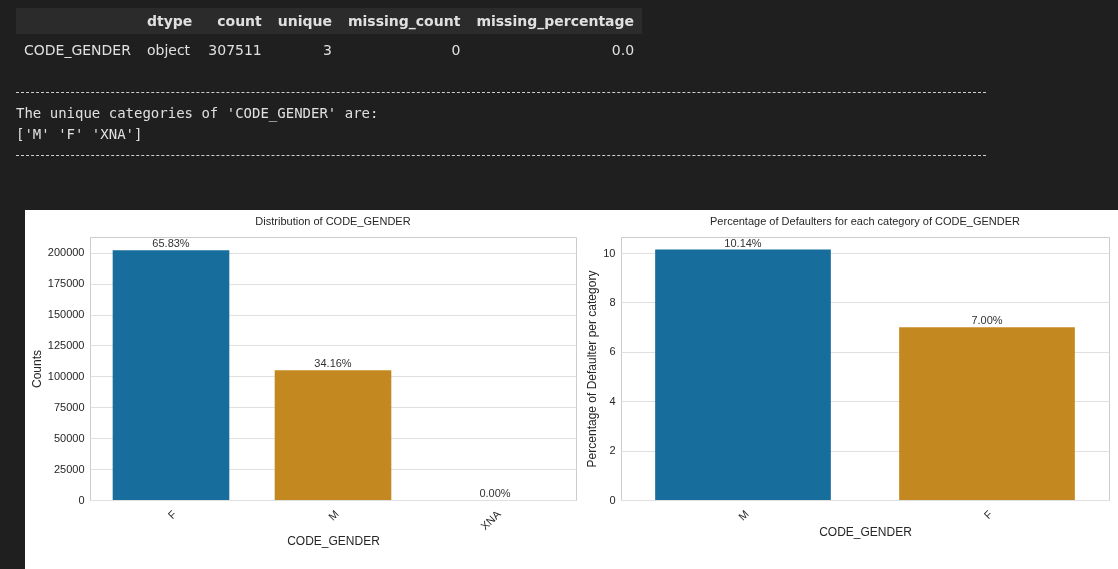 The image size is (1118, 569). Describe the element at coordinates (456, 50) in the screenshot. I see `text: 0` at that location.